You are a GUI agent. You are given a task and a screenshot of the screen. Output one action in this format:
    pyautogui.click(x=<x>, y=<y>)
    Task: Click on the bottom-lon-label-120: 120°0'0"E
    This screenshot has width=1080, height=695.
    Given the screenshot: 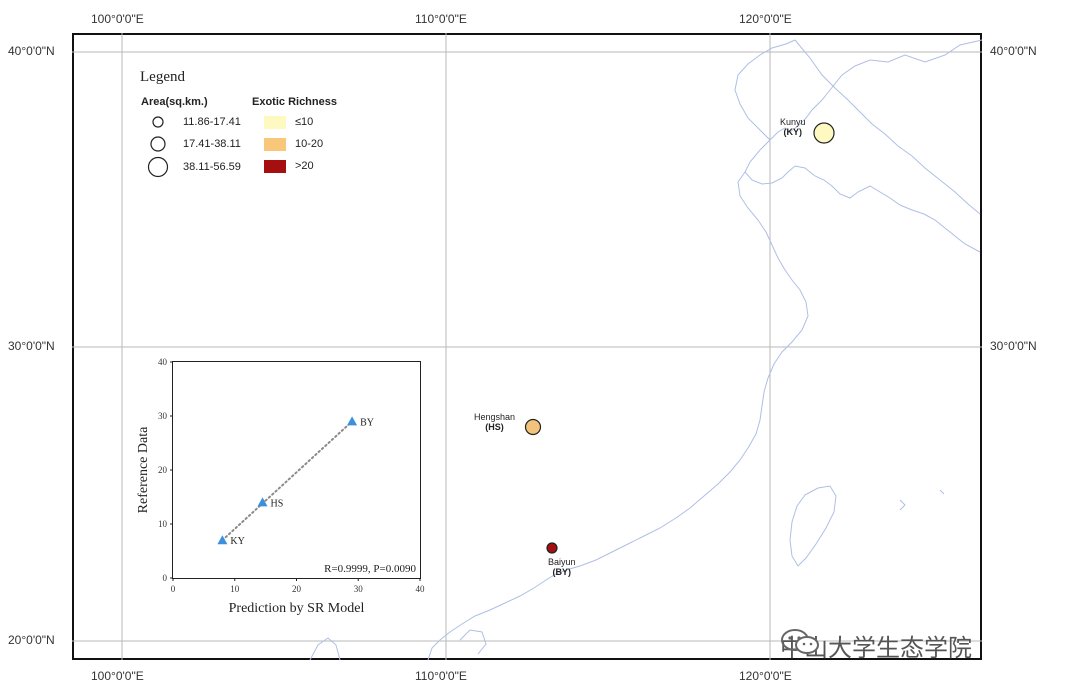 What is the action you would take?
    pyautogui.click(x=765, y=676)
    